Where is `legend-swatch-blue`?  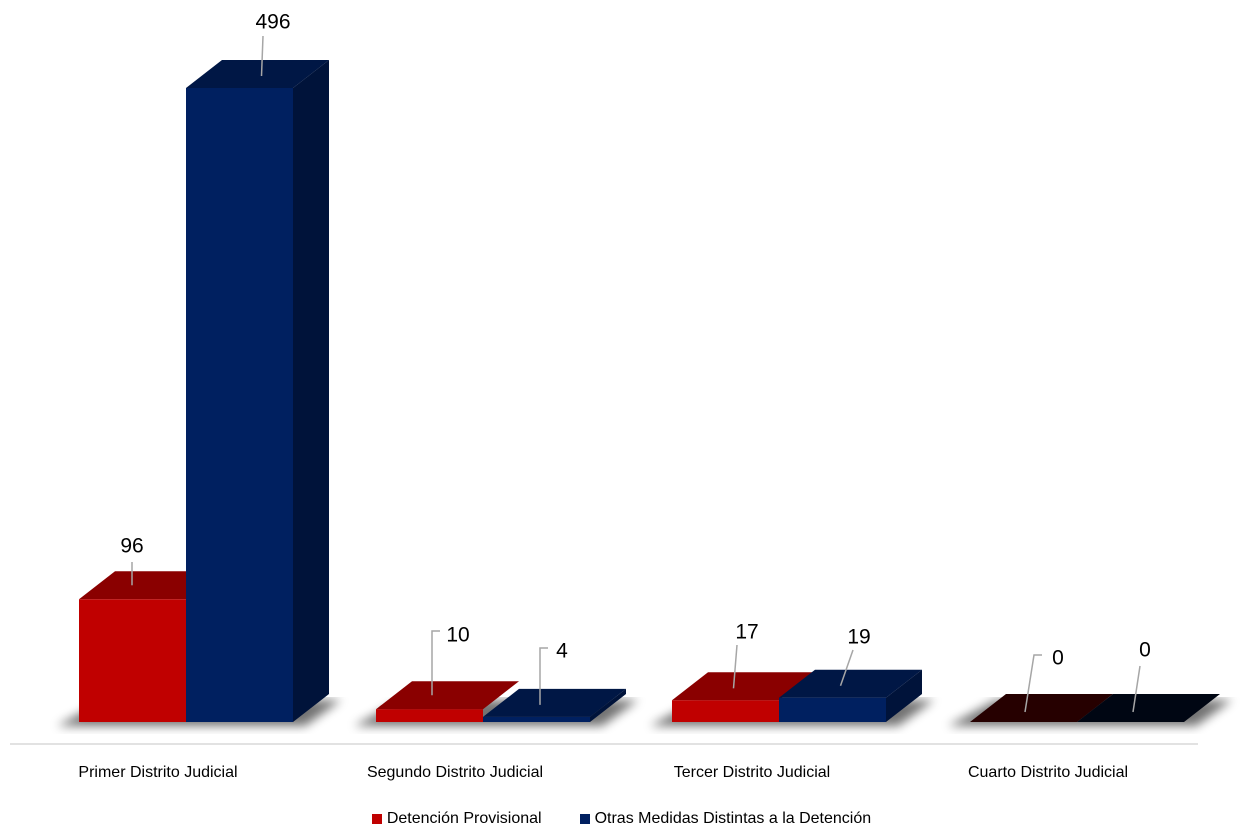 legend-swatch-blue is located at coordinates (584, 819).